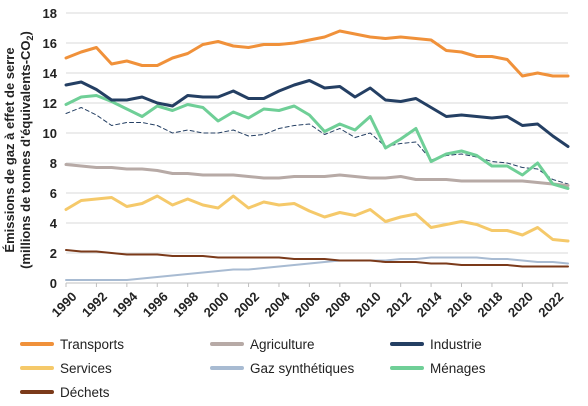 The width and height of the screenshot is (588, 406). Describe the element at coordinates (26, 150) in the screenshot. I see `y-axis-label-line2: (millions de tonnes d'équivalents-CO2)` at that location.